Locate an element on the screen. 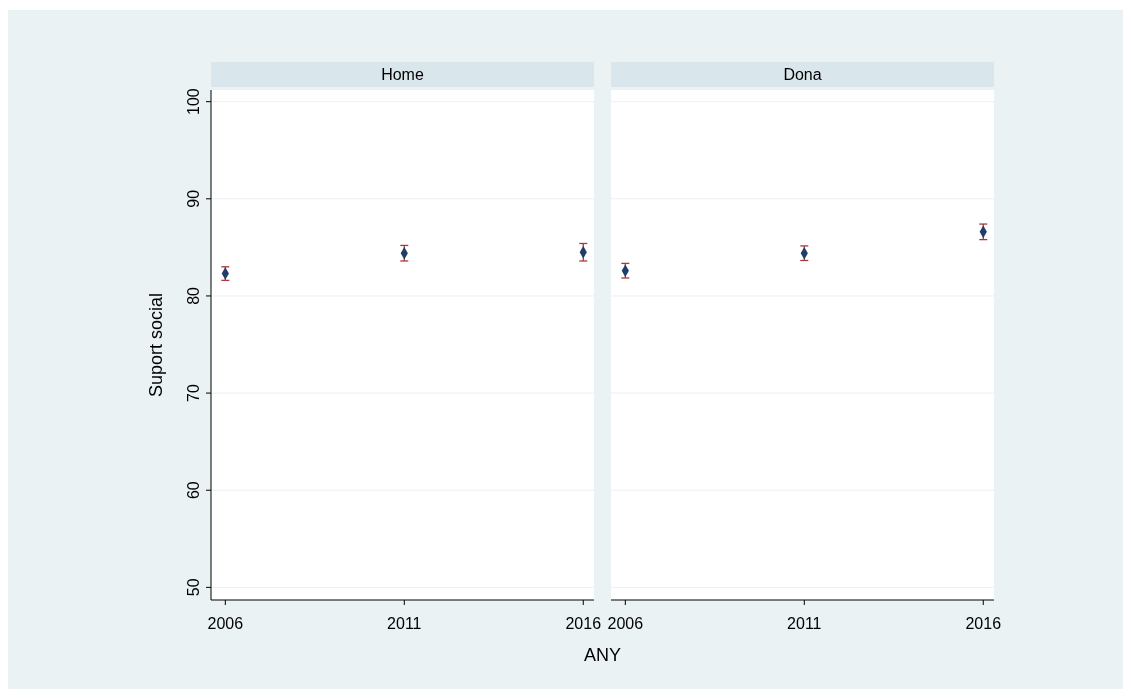 This screenshot has width=1131, height=699. y-tick-label: 60 is located at coordinates (193, 490).